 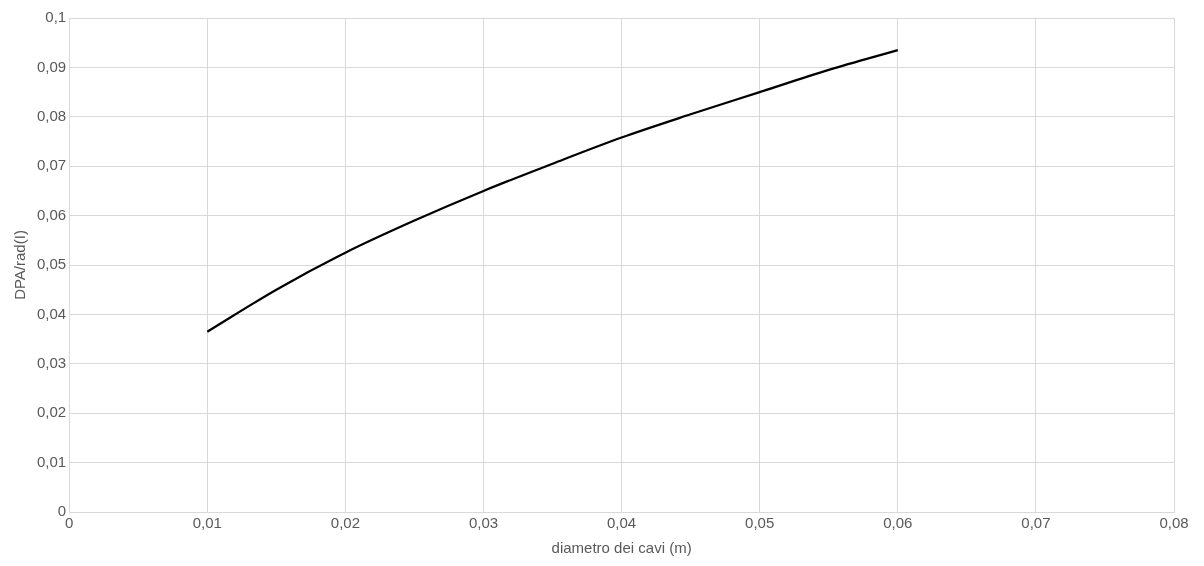 I want to click on x-tick-label: 0,01, so click(x=207, y=523).